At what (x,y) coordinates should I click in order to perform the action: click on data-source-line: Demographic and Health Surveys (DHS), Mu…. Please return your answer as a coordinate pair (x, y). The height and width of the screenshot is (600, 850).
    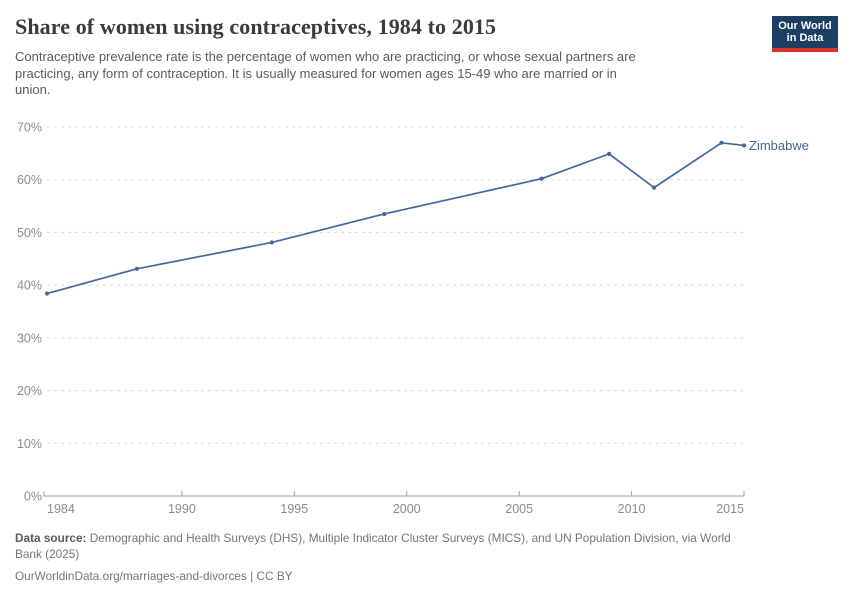
    Looking at the image, I should click on (410, 538).